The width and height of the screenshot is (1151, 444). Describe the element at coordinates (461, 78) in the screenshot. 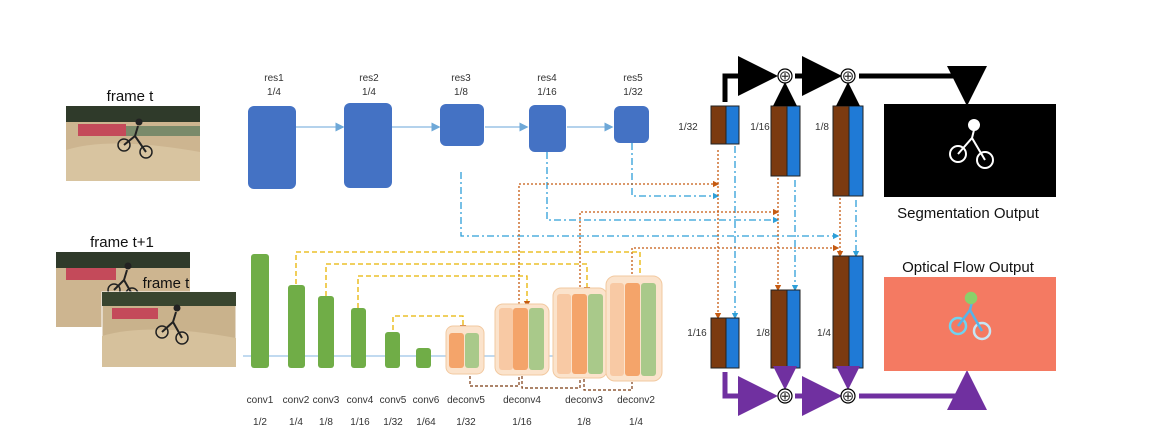

I see `res3-name: res3` at that location.